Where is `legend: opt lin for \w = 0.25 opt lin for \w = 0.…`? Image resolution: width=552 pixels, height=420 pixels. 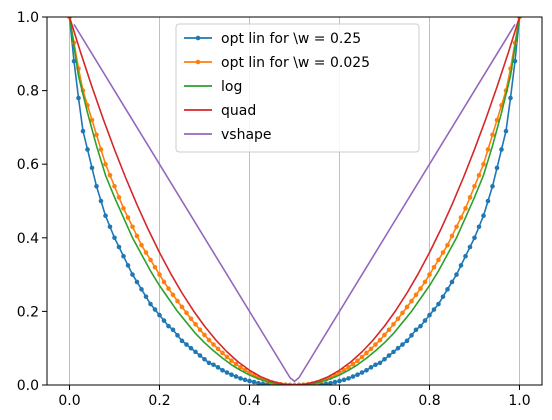 legend: opt lin for \w = 0.25 opt lin for \w = 0.… is located at coordinates (297, 88).